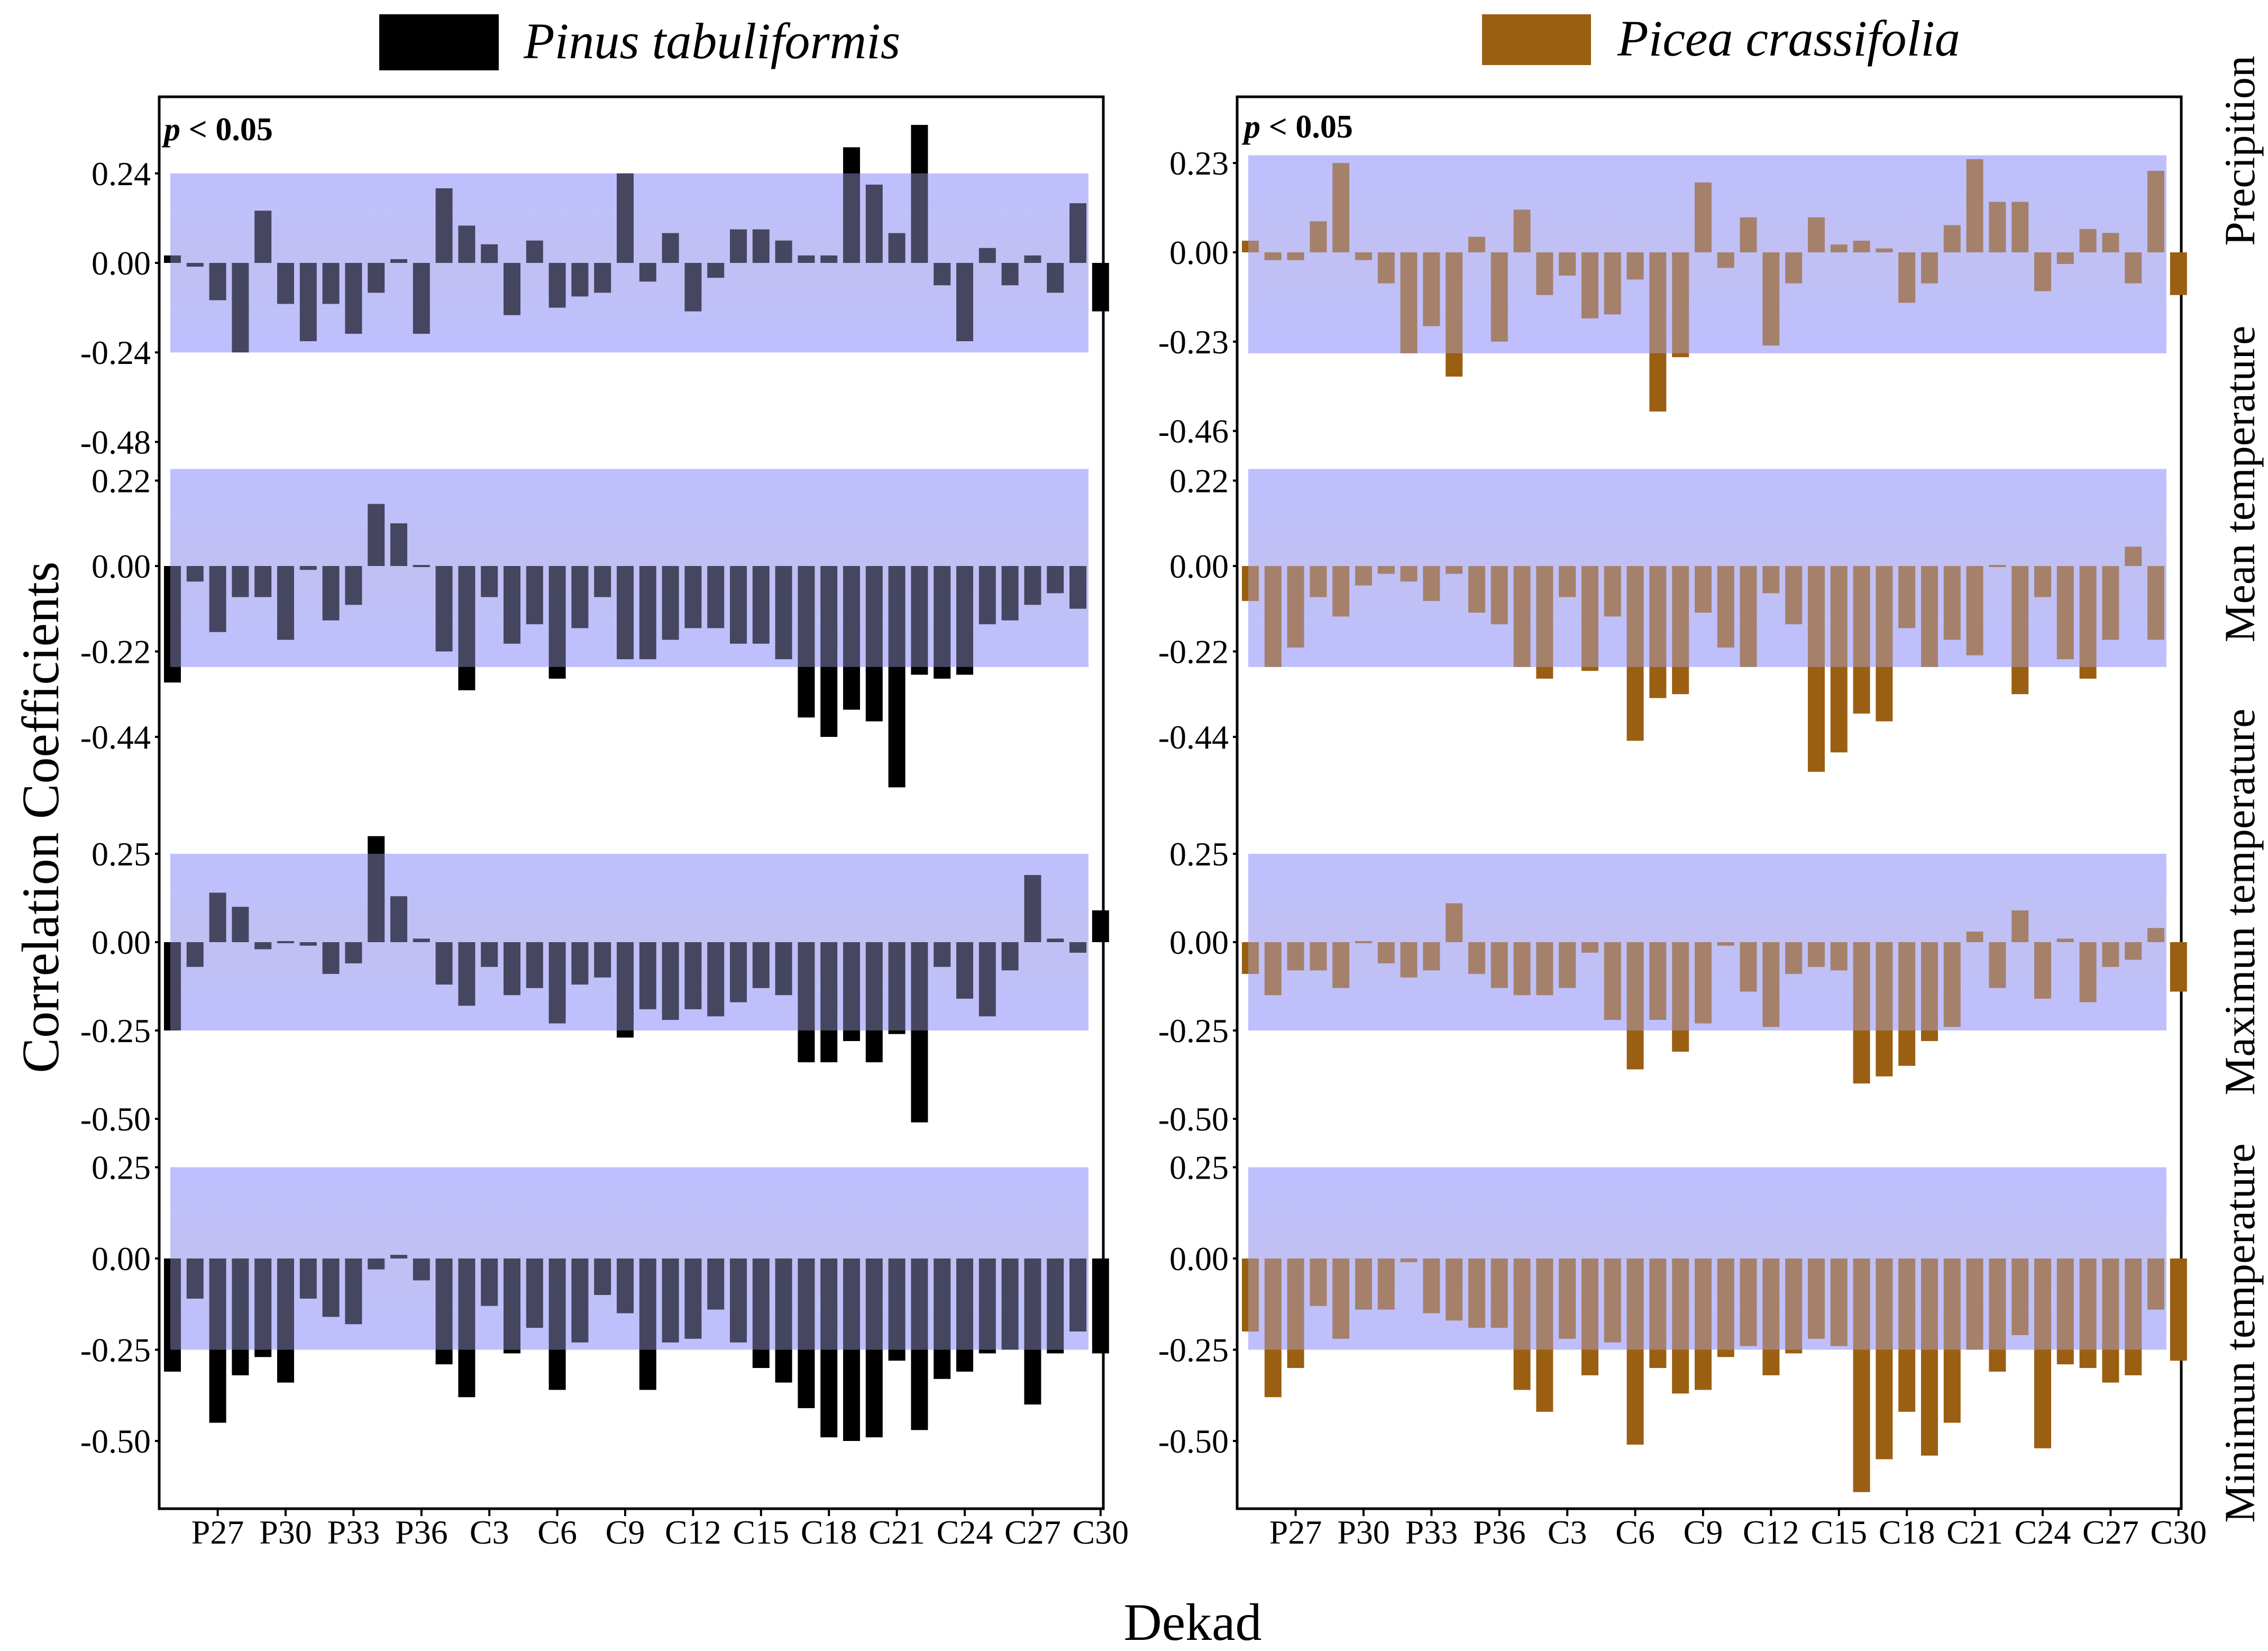  Describe the element at coordinates (439, 42) in the screenshot. I see `legend-swatch-pinus` at that location.